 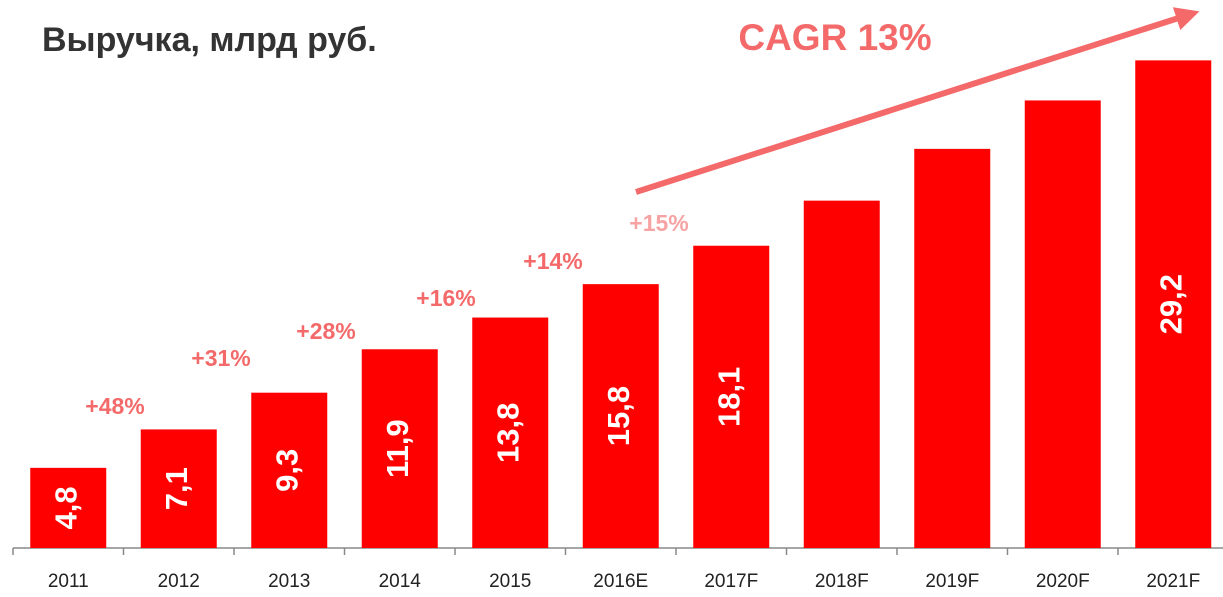 What do you see at coordinates (510, 581) in the screenshot?
I see `x-tick-label: 2015` at bounding box center [510, 581].